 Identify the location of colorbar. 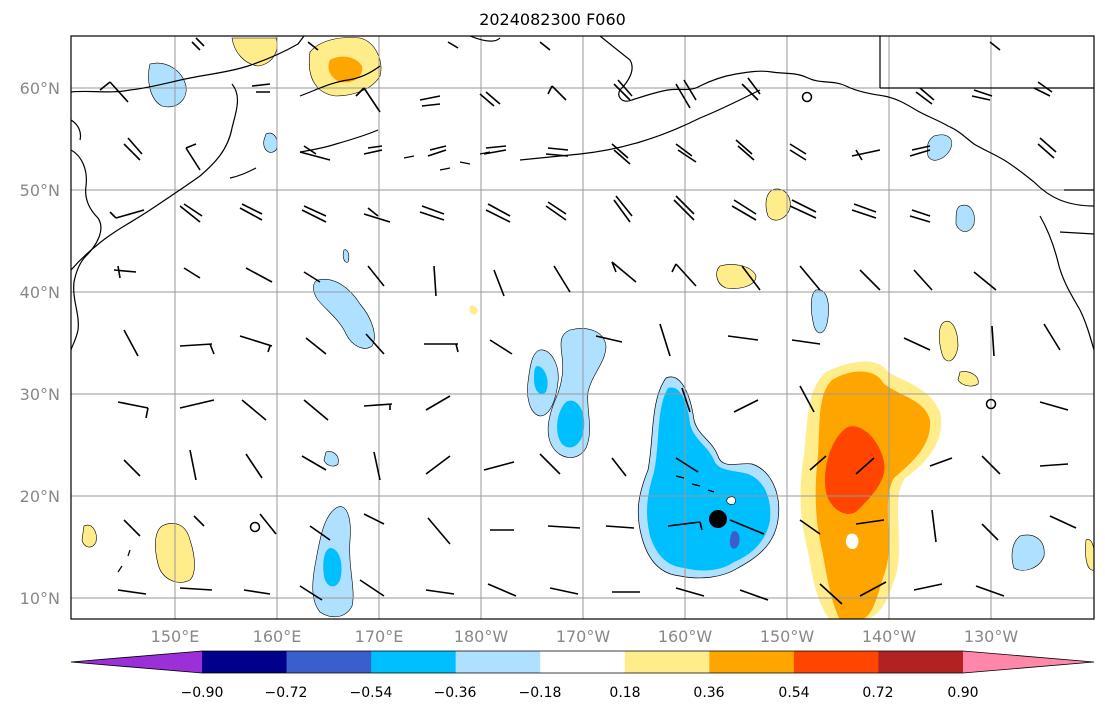
(582, 662).